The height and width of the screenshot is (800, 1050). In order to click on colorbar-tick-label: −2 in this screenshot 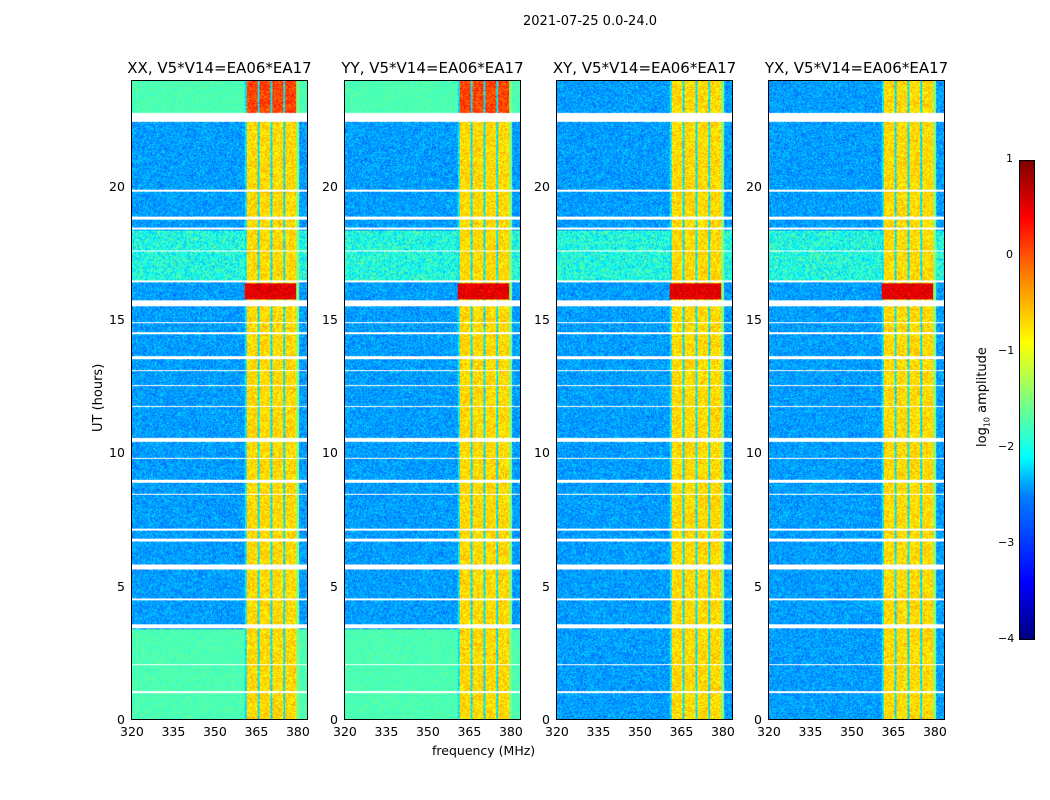, I will do `click(1006, 446)`.